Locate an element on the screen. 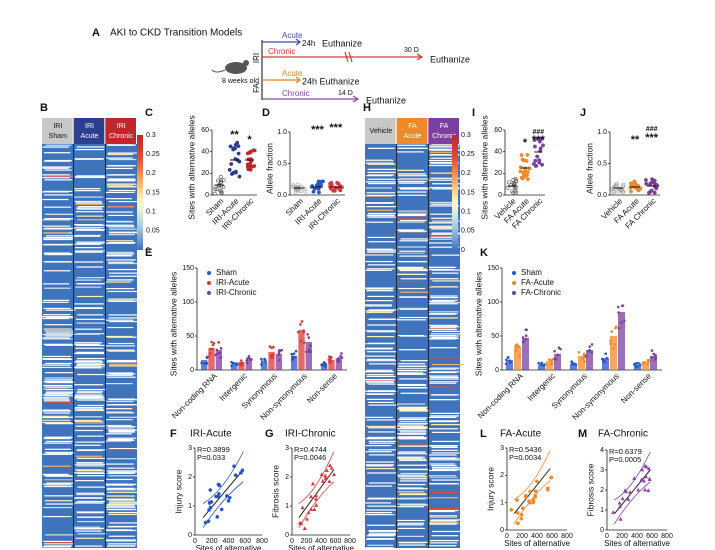  colorbar-tick: 0.05 is located at coordinates (468, 231).